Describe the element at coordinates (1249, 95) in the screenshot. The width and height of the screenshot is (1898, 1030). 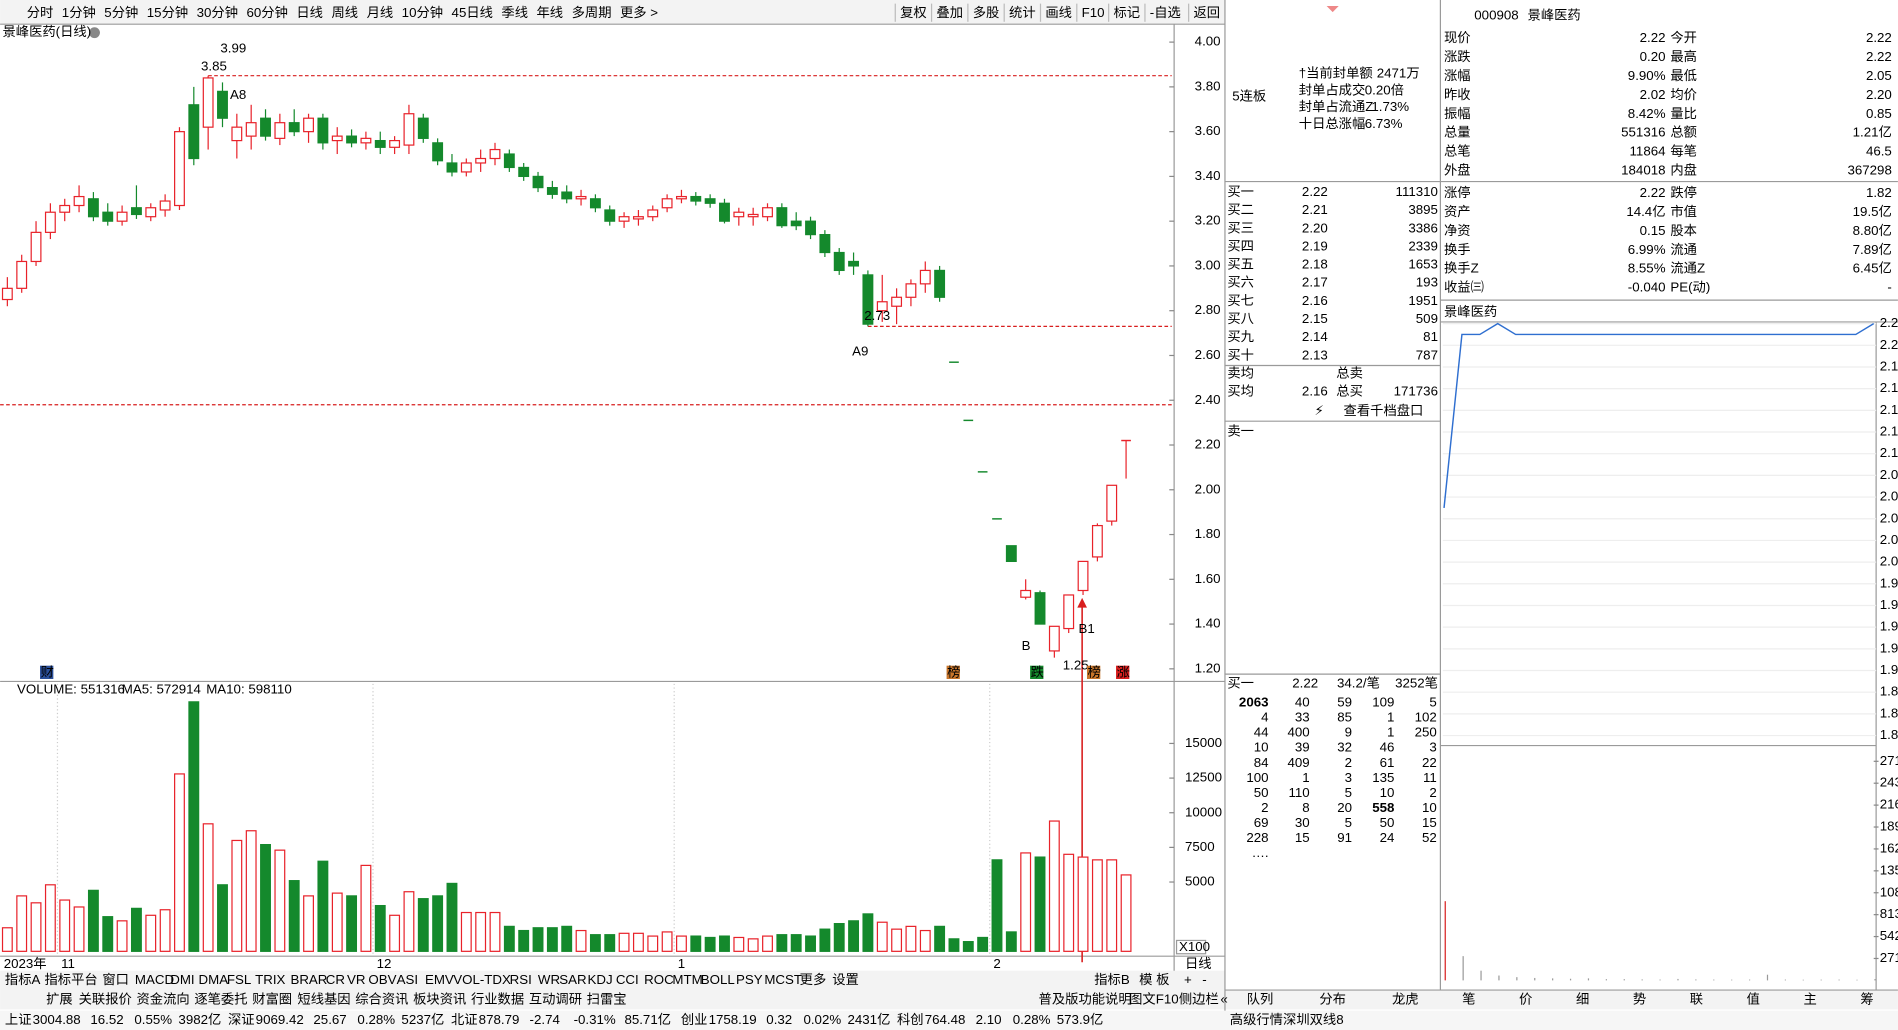
I see `board-count: 5连板` at that location.